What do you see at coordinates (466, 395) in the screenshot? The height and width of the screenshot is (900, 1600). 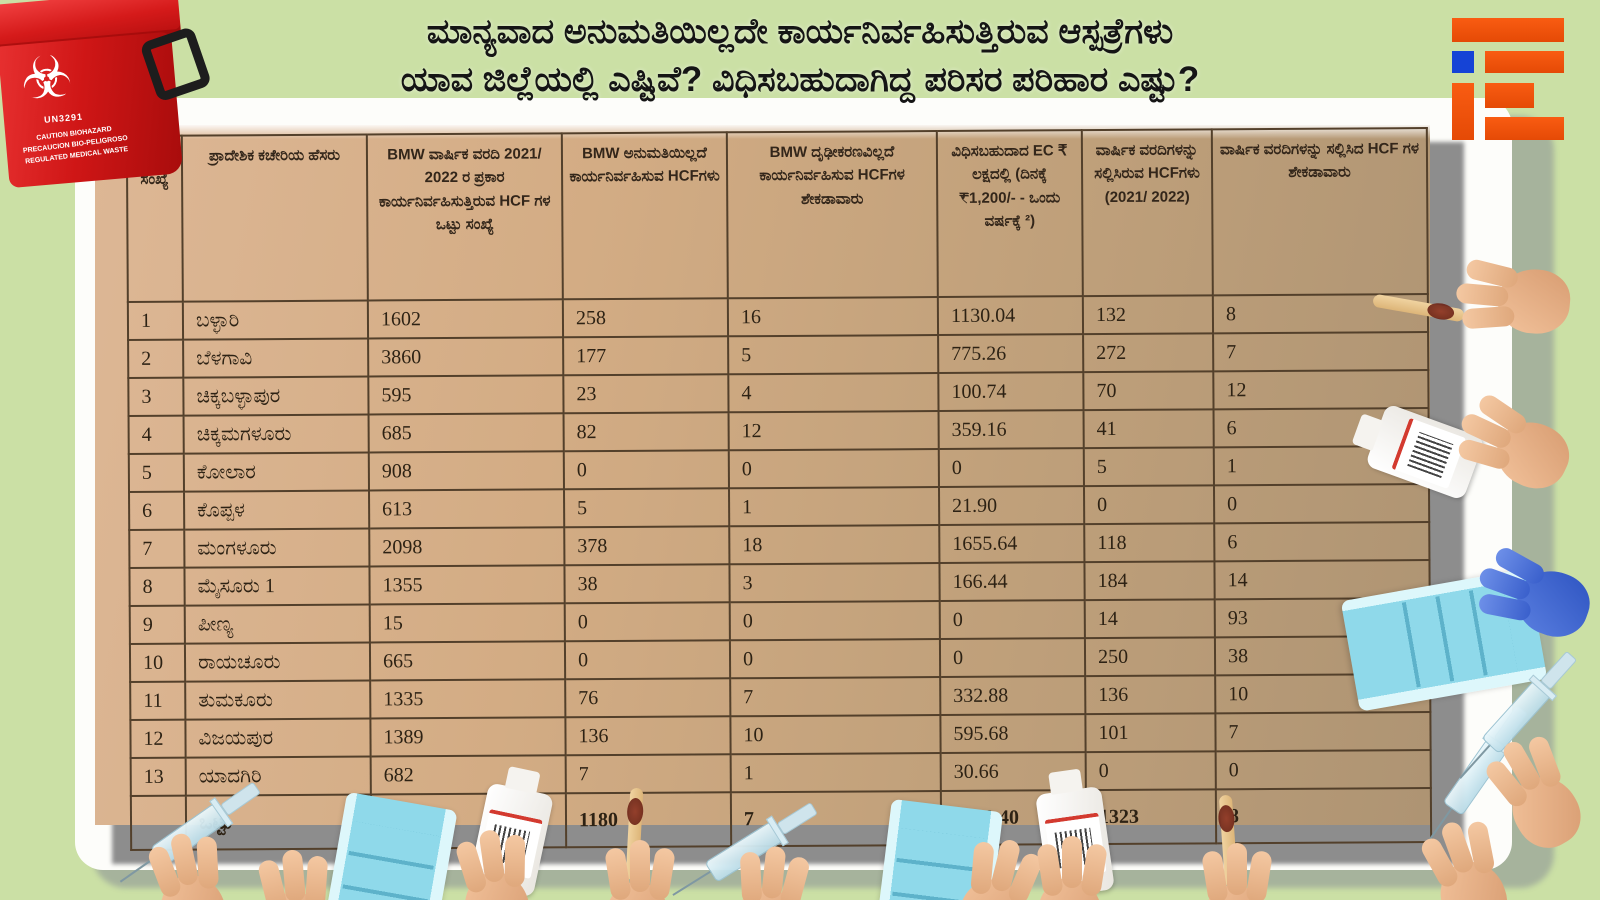 I see `table-cell: 595` at bounding box center [466, 395].